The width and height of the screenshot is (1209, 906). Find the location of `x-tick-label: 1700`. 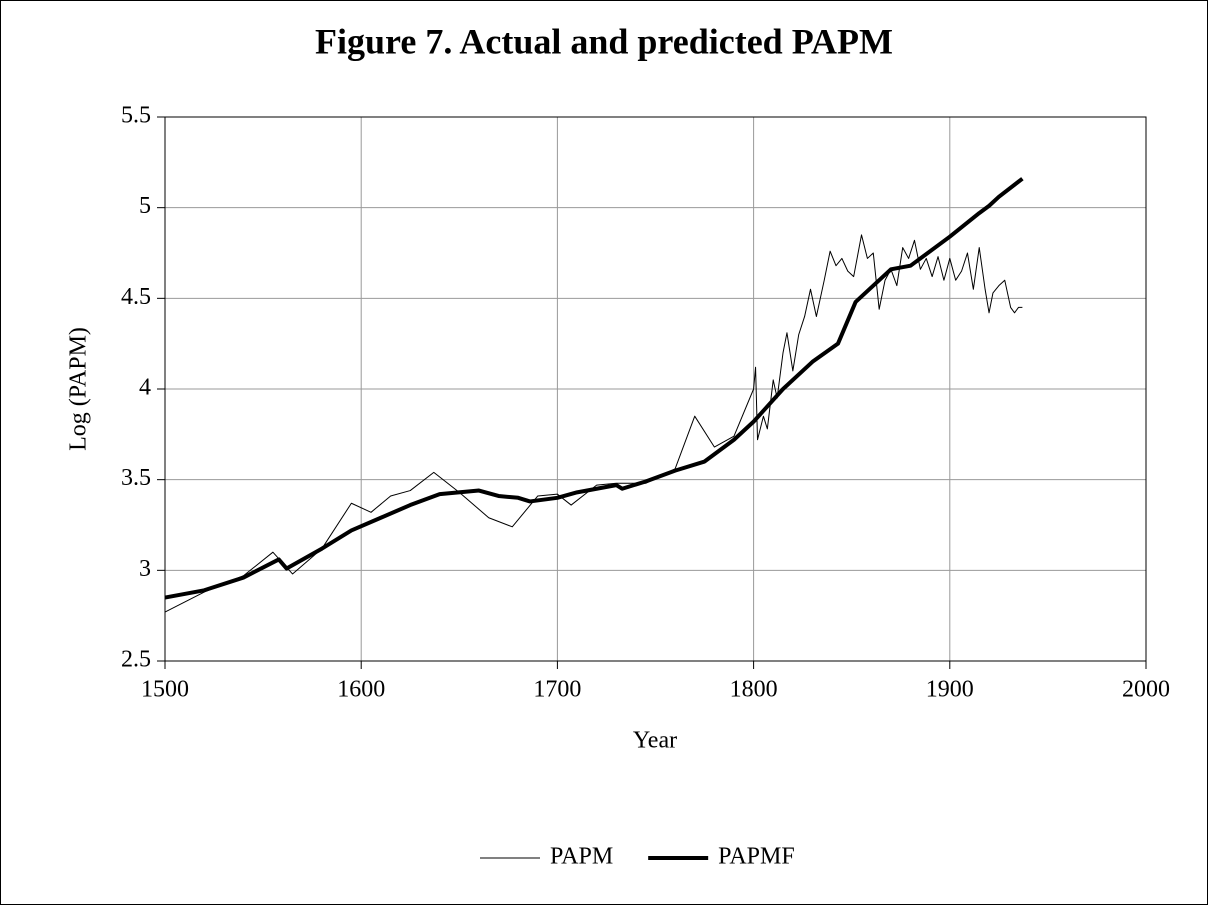

x-tick-label: 1700 is located at coordinates (557, 690).